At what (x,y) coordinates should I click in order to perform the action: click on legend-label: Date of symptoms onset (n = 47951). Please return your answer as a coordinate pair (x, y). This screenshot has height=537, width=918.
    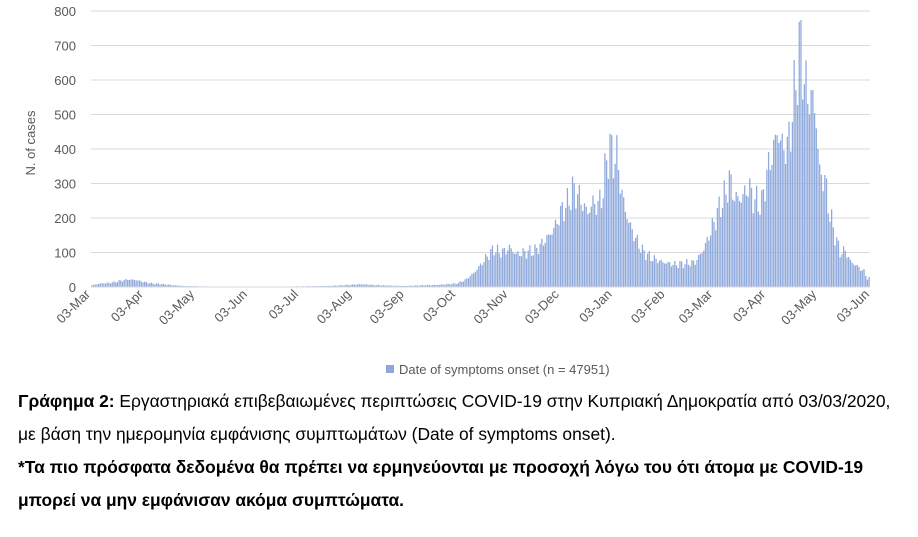
    Looking at the image, I should click on (504, 369).